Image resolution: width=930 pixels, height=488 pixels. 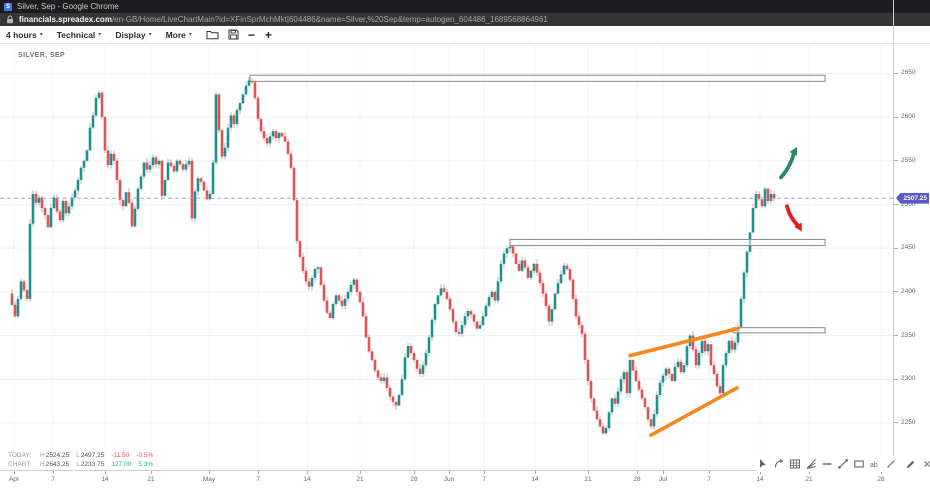 I want to click on text-tool-icon: ab, so click(x=875, y=464).